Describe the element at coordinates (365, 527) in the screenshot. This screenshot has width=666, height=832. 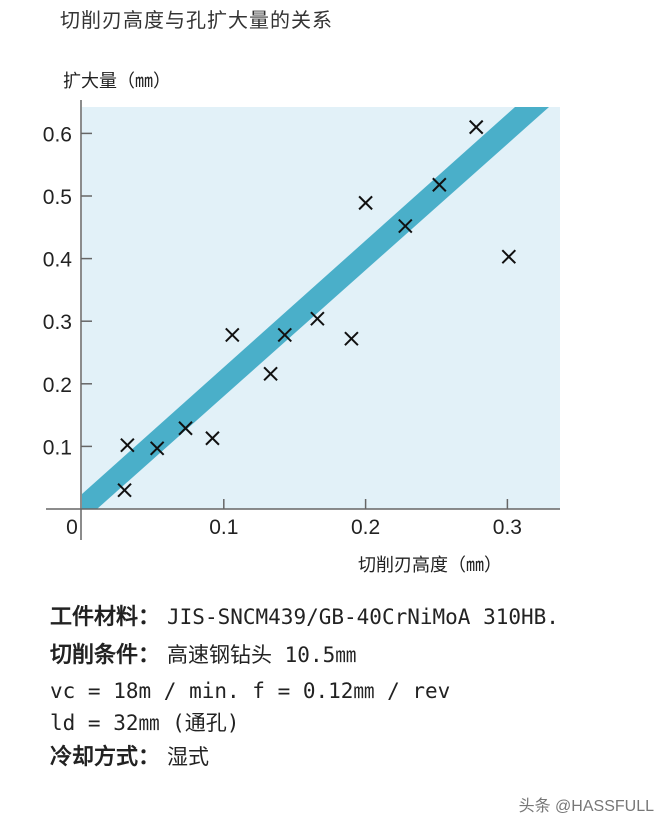
I see `x-tick-label: 0.2` at that location.